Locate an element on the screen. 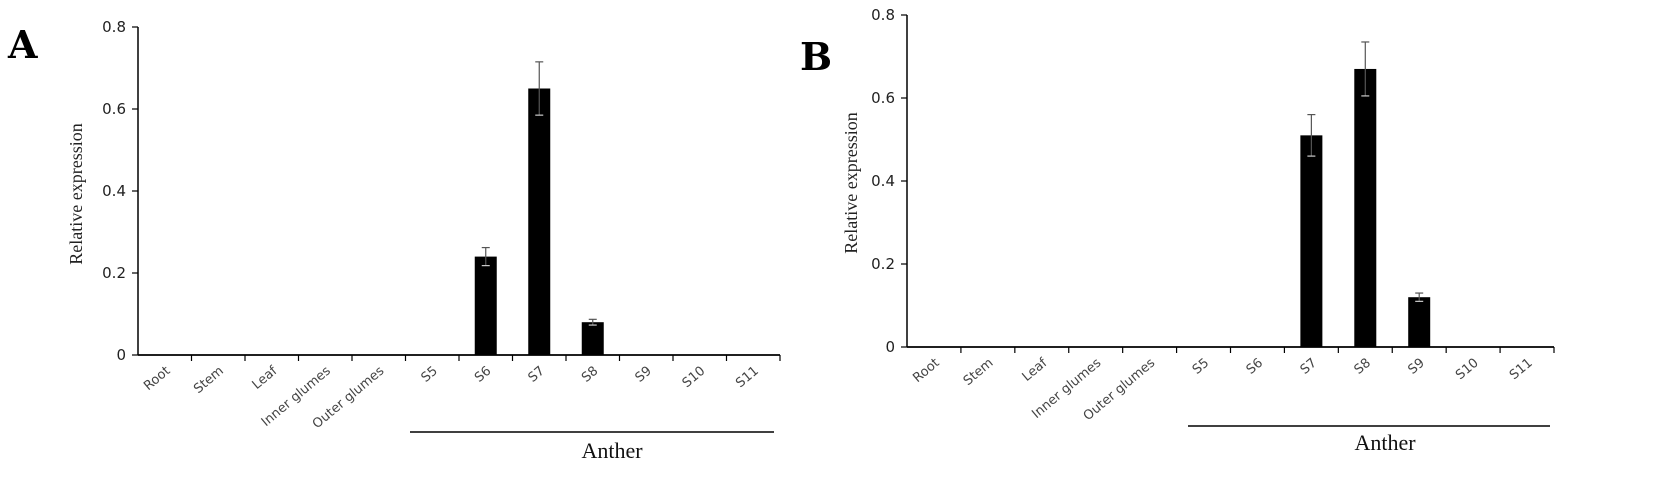 This screenshot has width=1654, height=491. x-tick-label-b: S8 is located at coordinates (1363, 367).